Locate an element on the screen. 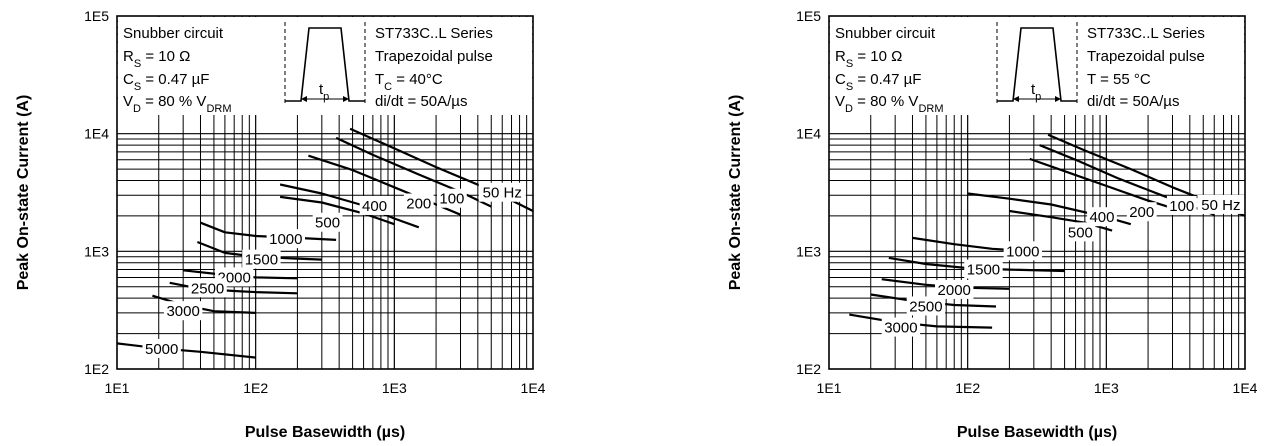 Image resolution: width=1272 pixels, height=446 pixels. curve-label: 100 is located at coordinates (1181, 206).